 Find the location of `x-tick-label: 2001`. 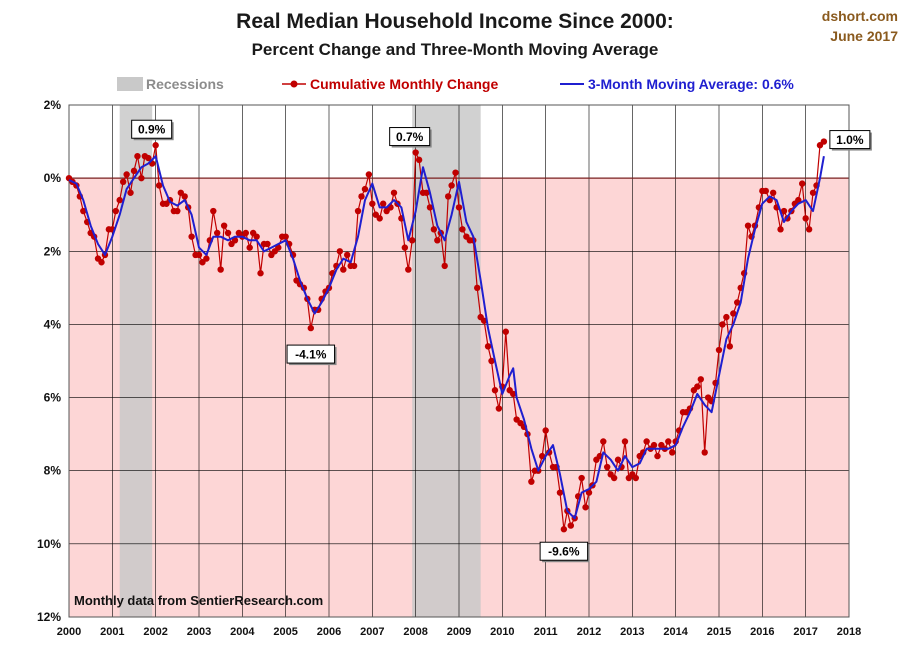

x-tick-label: 2001 is located at coordinates (112, 632).